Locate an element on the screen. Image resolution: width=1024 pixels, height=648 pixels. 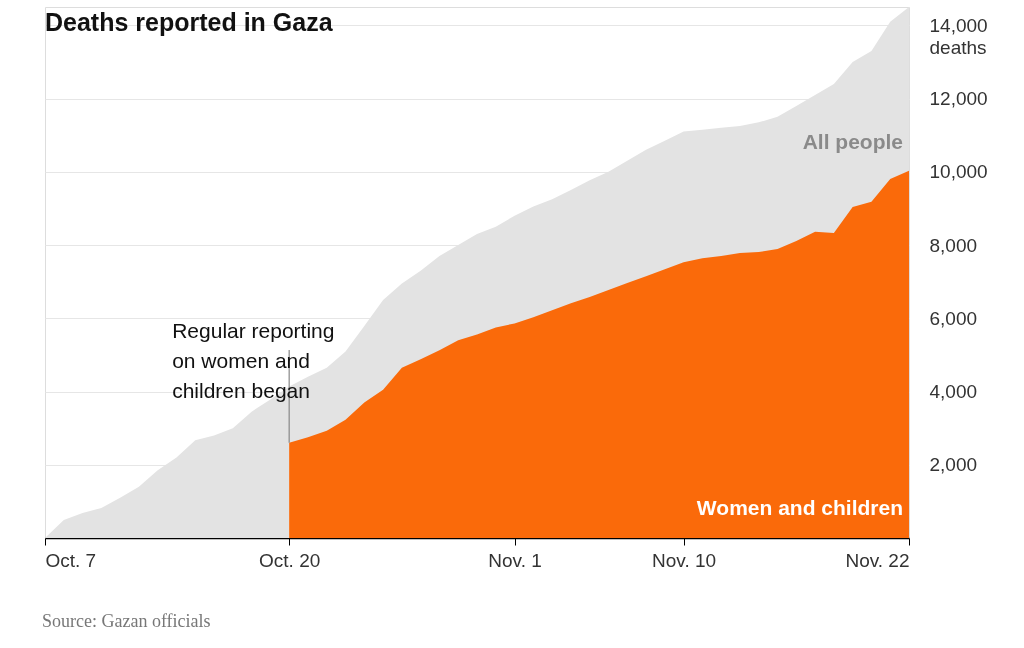
y-tick-label: 4,000 is located at coordinates (953, 392).